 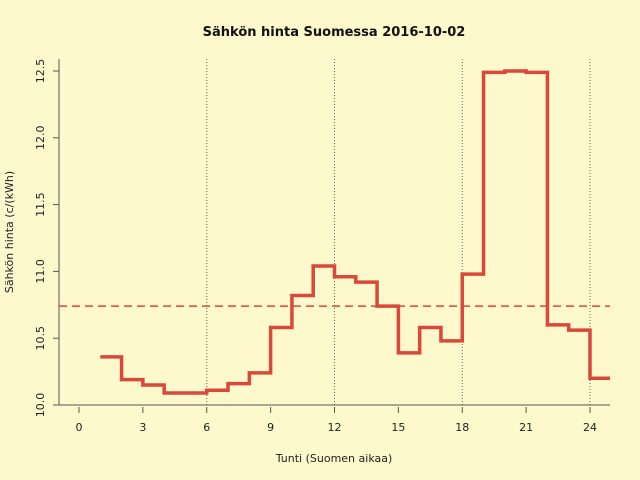 What do you see at coordinates (398, 427) in the screenshot?
I see `x-tick-label: 15` at bounding box center [398, 427].